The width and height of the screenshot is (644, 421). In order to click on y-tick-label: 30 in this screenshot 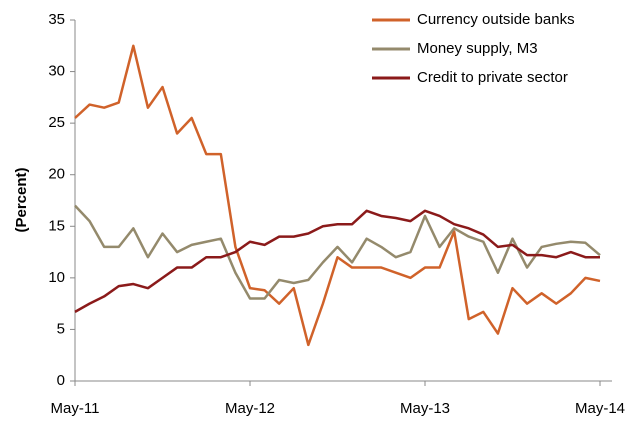, I will do `click(56, 71)`.